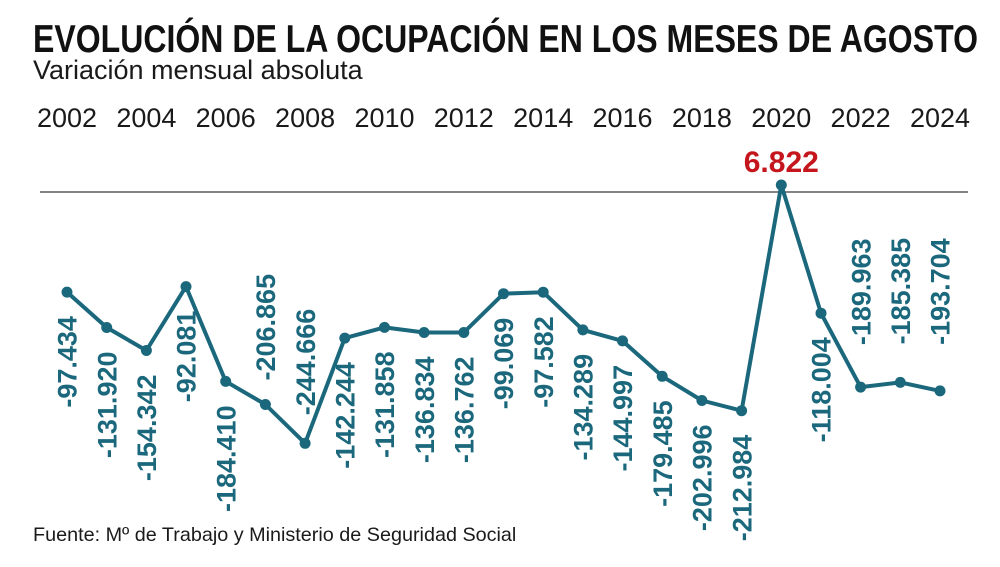  What do you see at coordinates (147, 428) in the screenshot?
I see `data-label: -154.342` at bounding box center [147, 428].